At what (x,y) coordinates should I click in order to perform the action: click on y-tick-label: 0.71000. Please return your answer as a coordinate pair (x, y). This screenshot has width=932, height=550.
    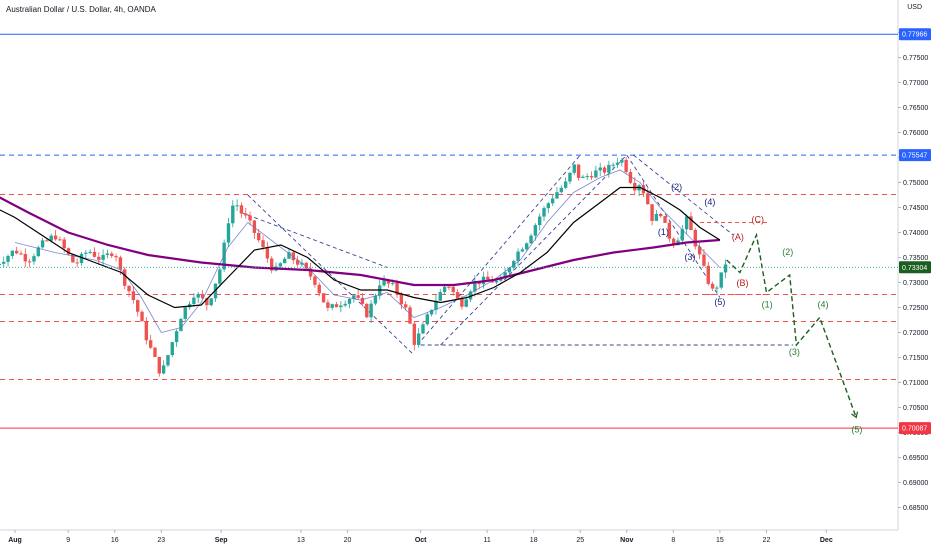
    Looking at the image, I should click on (915, 383).